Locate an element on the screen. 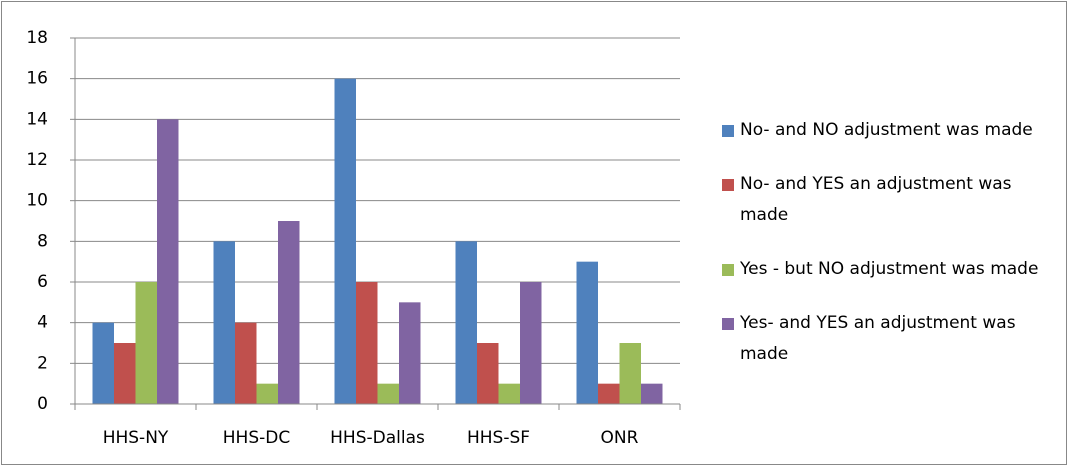 The width and height of the screenshot is (1068, 466). x-tick-label: ONR is located at coordinates (620, 438).